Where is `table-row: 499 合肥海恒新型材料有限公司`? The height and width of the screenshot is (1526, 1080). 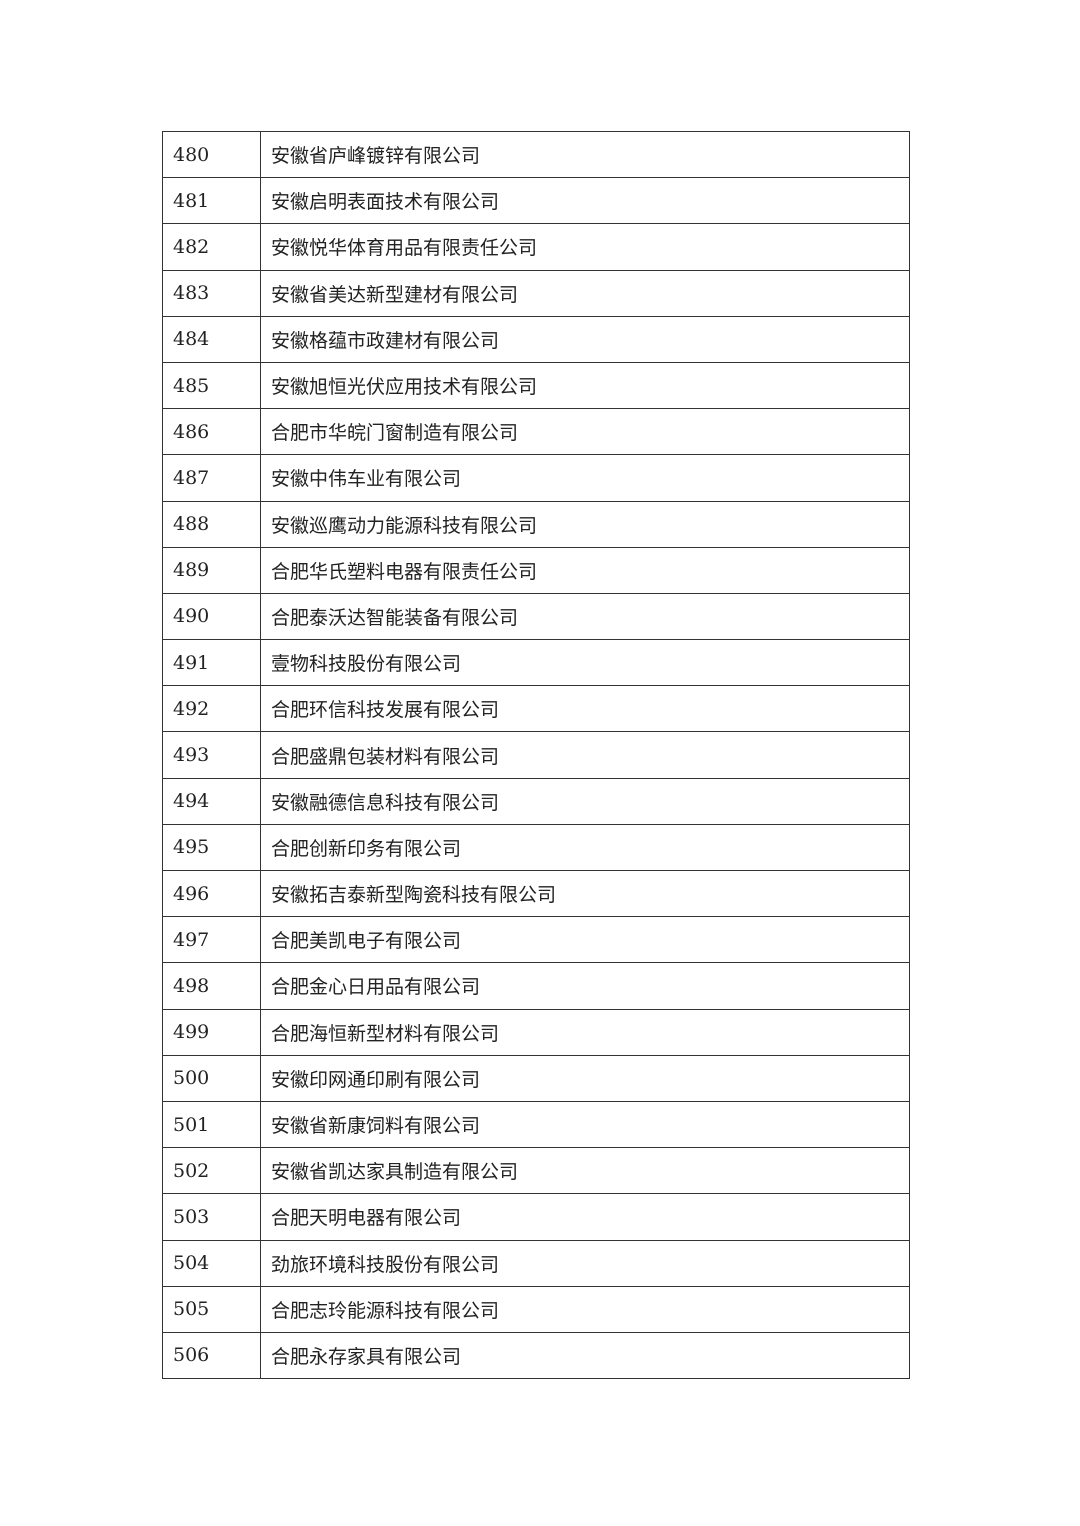 table-row: 499 合肥海恒新型材料有限公司 is located at coordinates (536, 1032).